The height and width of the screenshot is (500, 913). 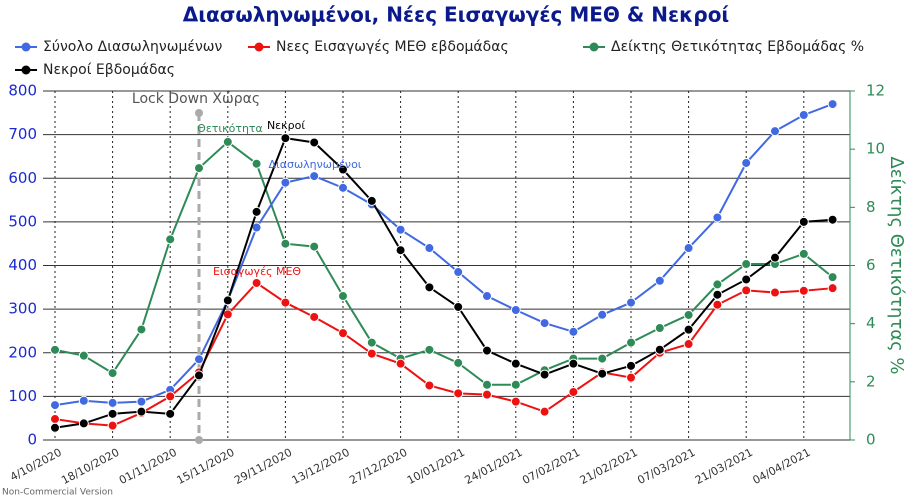 What do you see at coordinates (230, 128) in the screenshot?
I see `annotation: Θετικότητα` at bounding box center [230, 128].